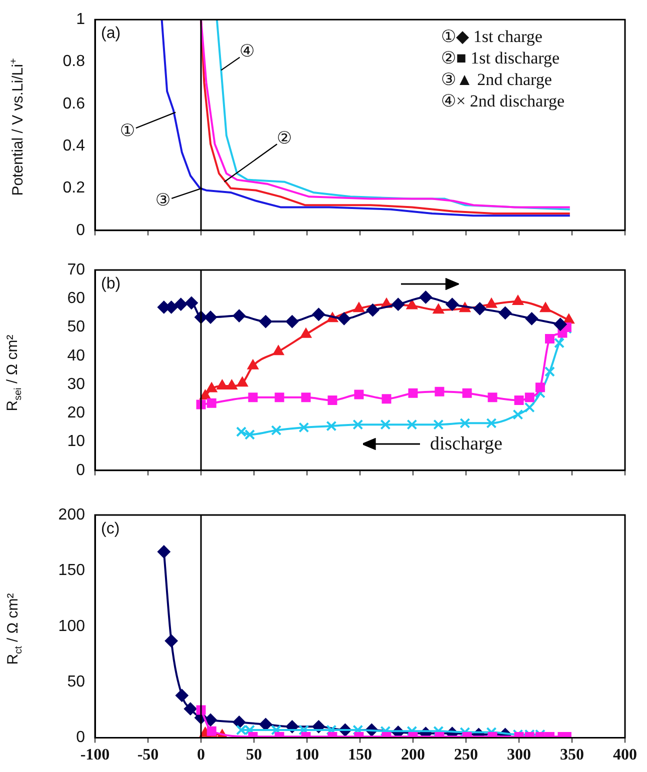 This screenshot has width=647, height=772. What do you see at coordinates (76, 384) in the screenshot?
I see `y-tick-label: 30` at bounding box center [76, 384].